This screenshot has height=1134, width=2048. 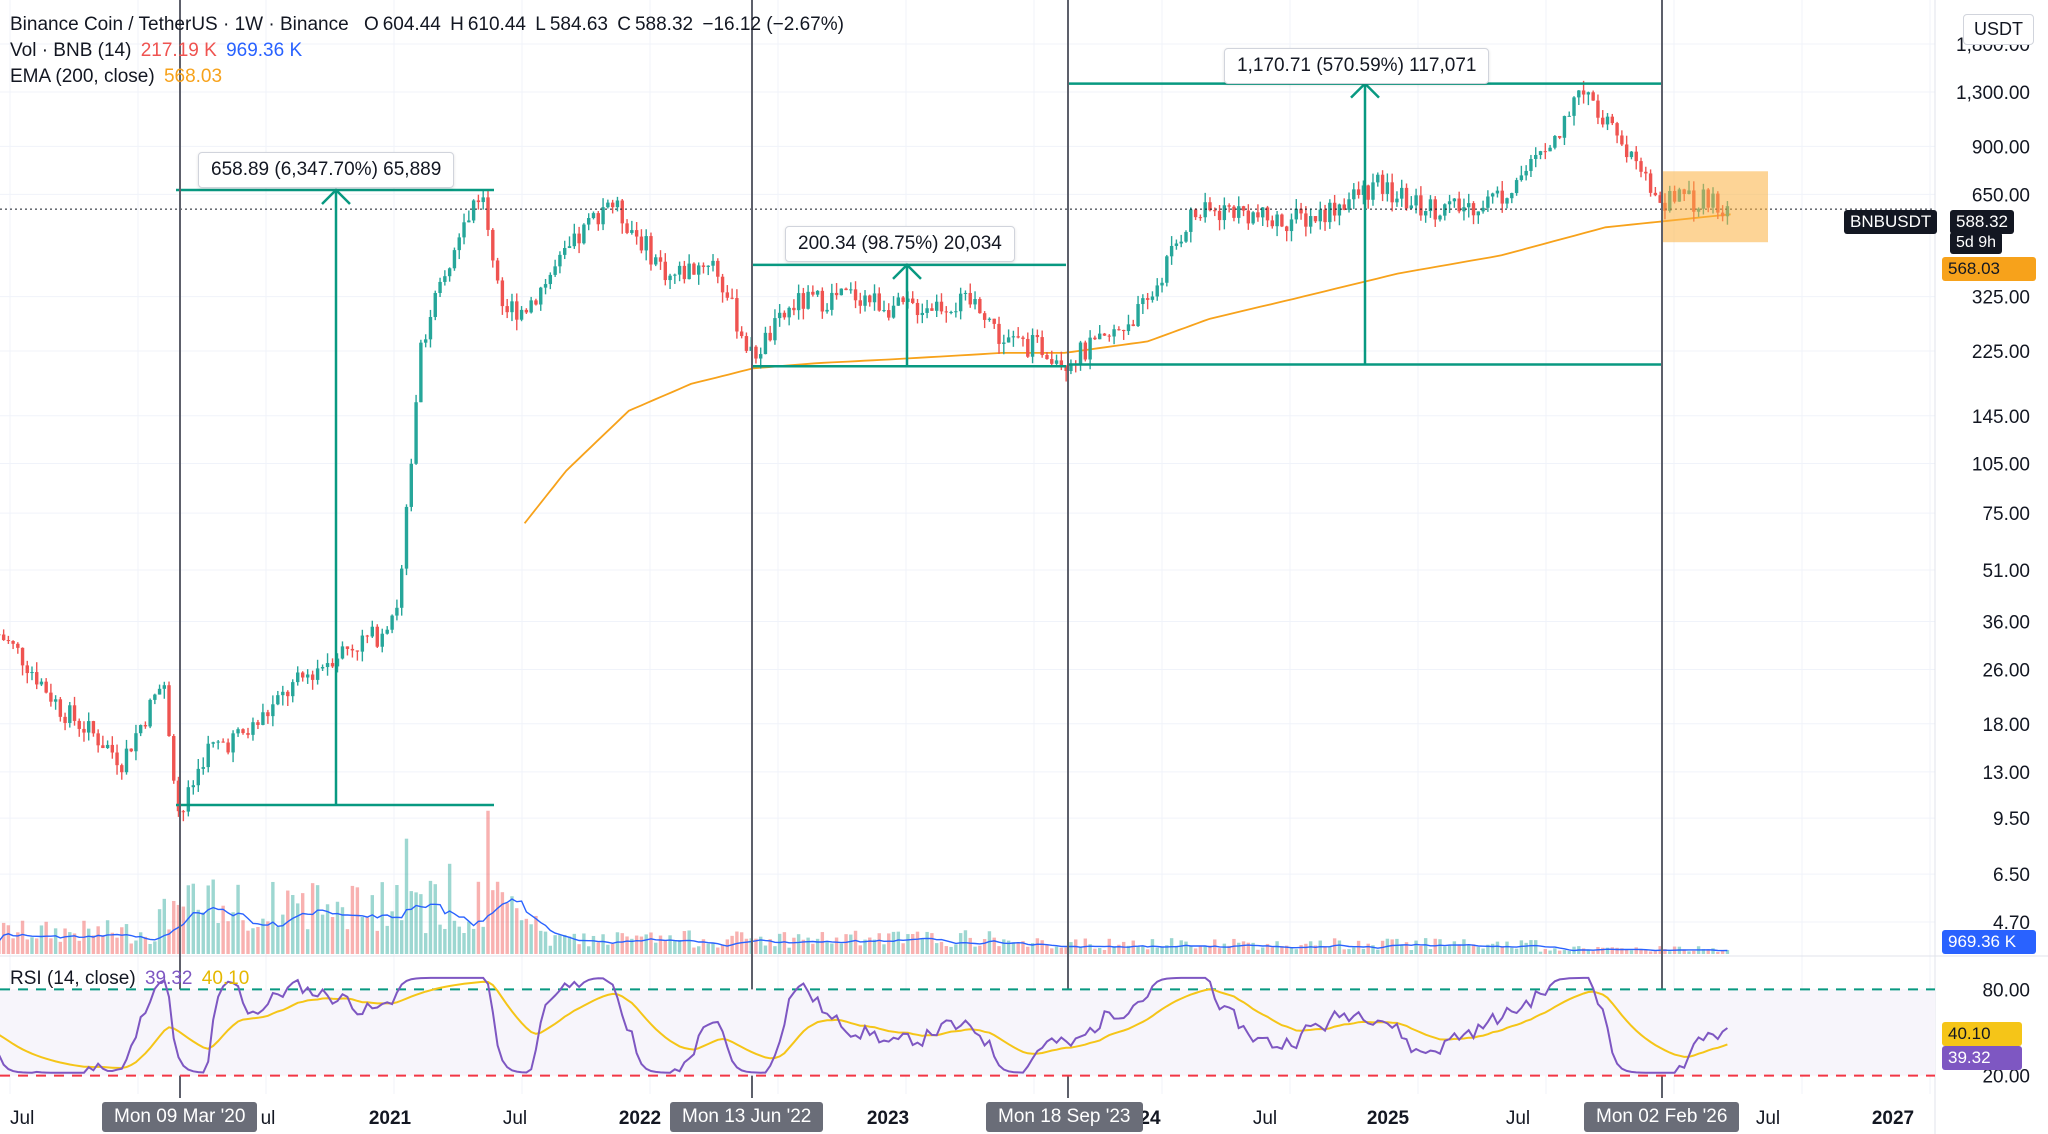 What do you see at coordinates (180, 1117) in the screenshot?
I see `date-marker-1: Mon 09 Mar '20` at bounding box center [180, 1117].